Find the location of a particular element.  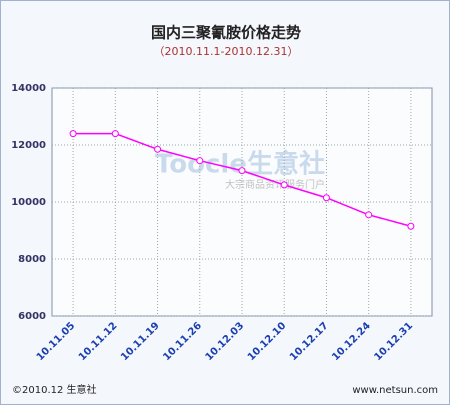

y-tick-label: 6000 is located at coordinates (32, 316).